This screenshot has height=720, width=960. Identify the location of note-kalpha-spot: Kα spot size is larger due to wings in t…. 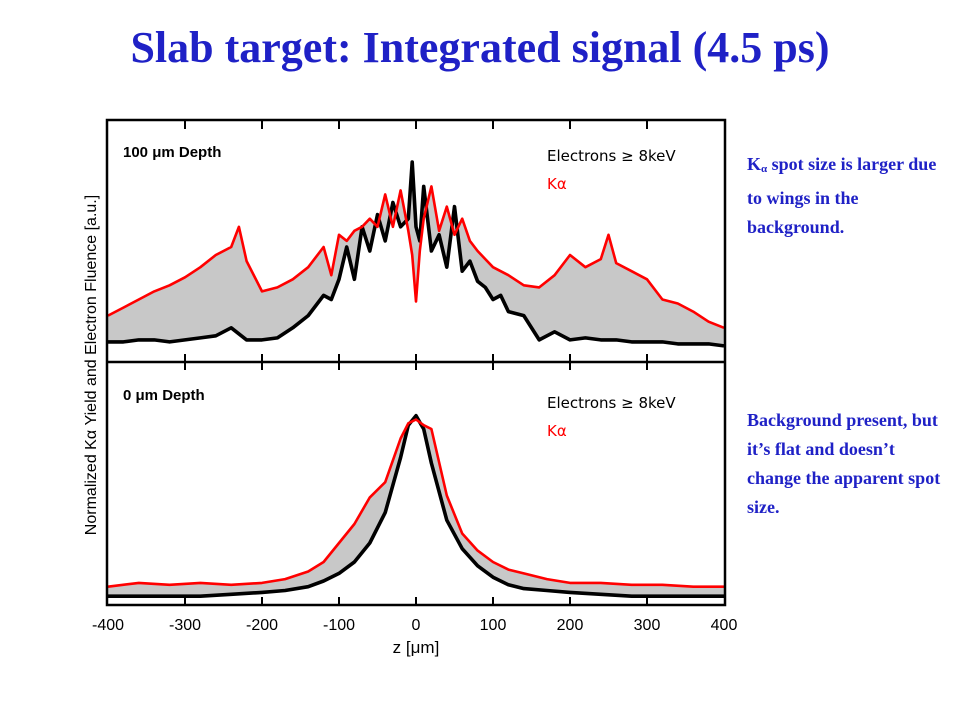
(849, 196).